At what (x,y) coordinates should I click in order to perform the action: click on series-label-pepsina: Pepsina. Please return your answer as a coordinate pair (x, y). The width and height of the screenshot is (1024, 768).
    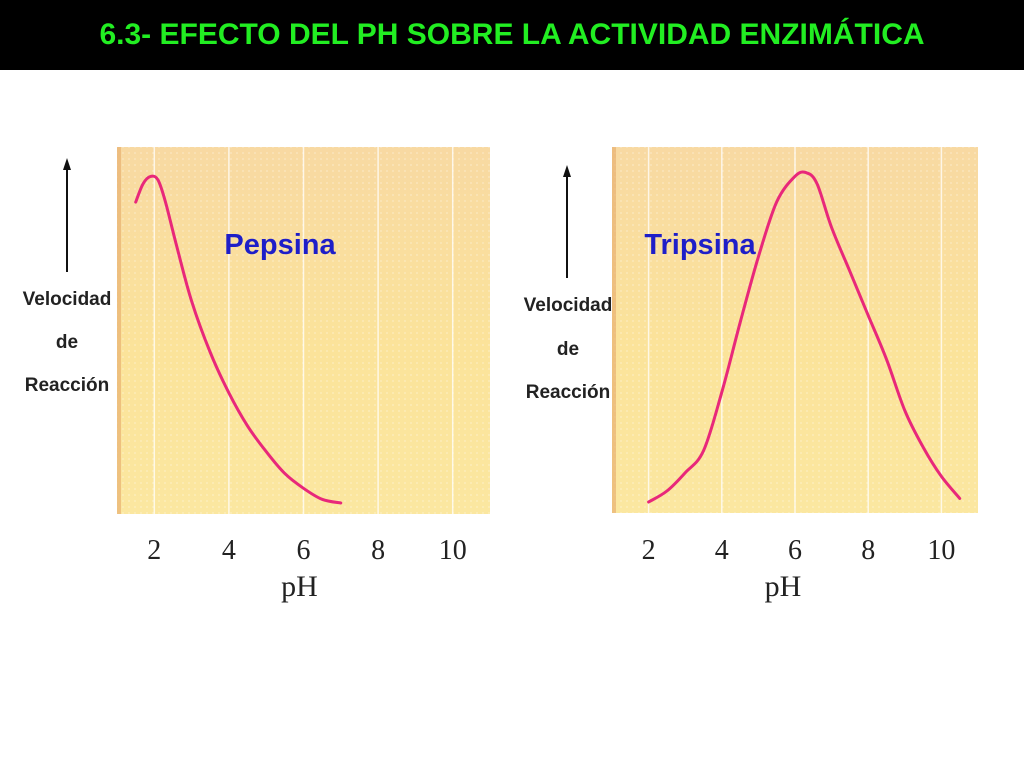
    Looking at the image, I should click on (280, 245).